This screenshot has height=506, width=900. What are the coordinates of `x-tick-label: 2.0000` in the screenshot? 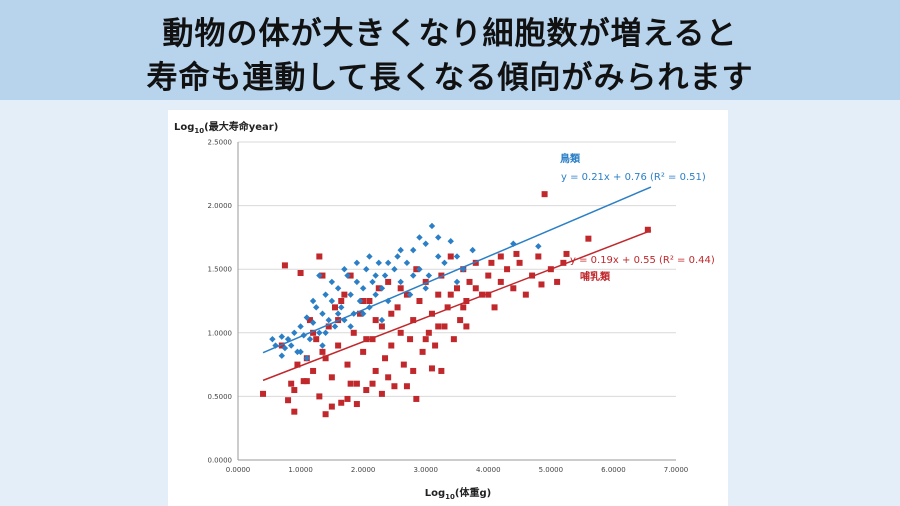 It's located at (363, 470).